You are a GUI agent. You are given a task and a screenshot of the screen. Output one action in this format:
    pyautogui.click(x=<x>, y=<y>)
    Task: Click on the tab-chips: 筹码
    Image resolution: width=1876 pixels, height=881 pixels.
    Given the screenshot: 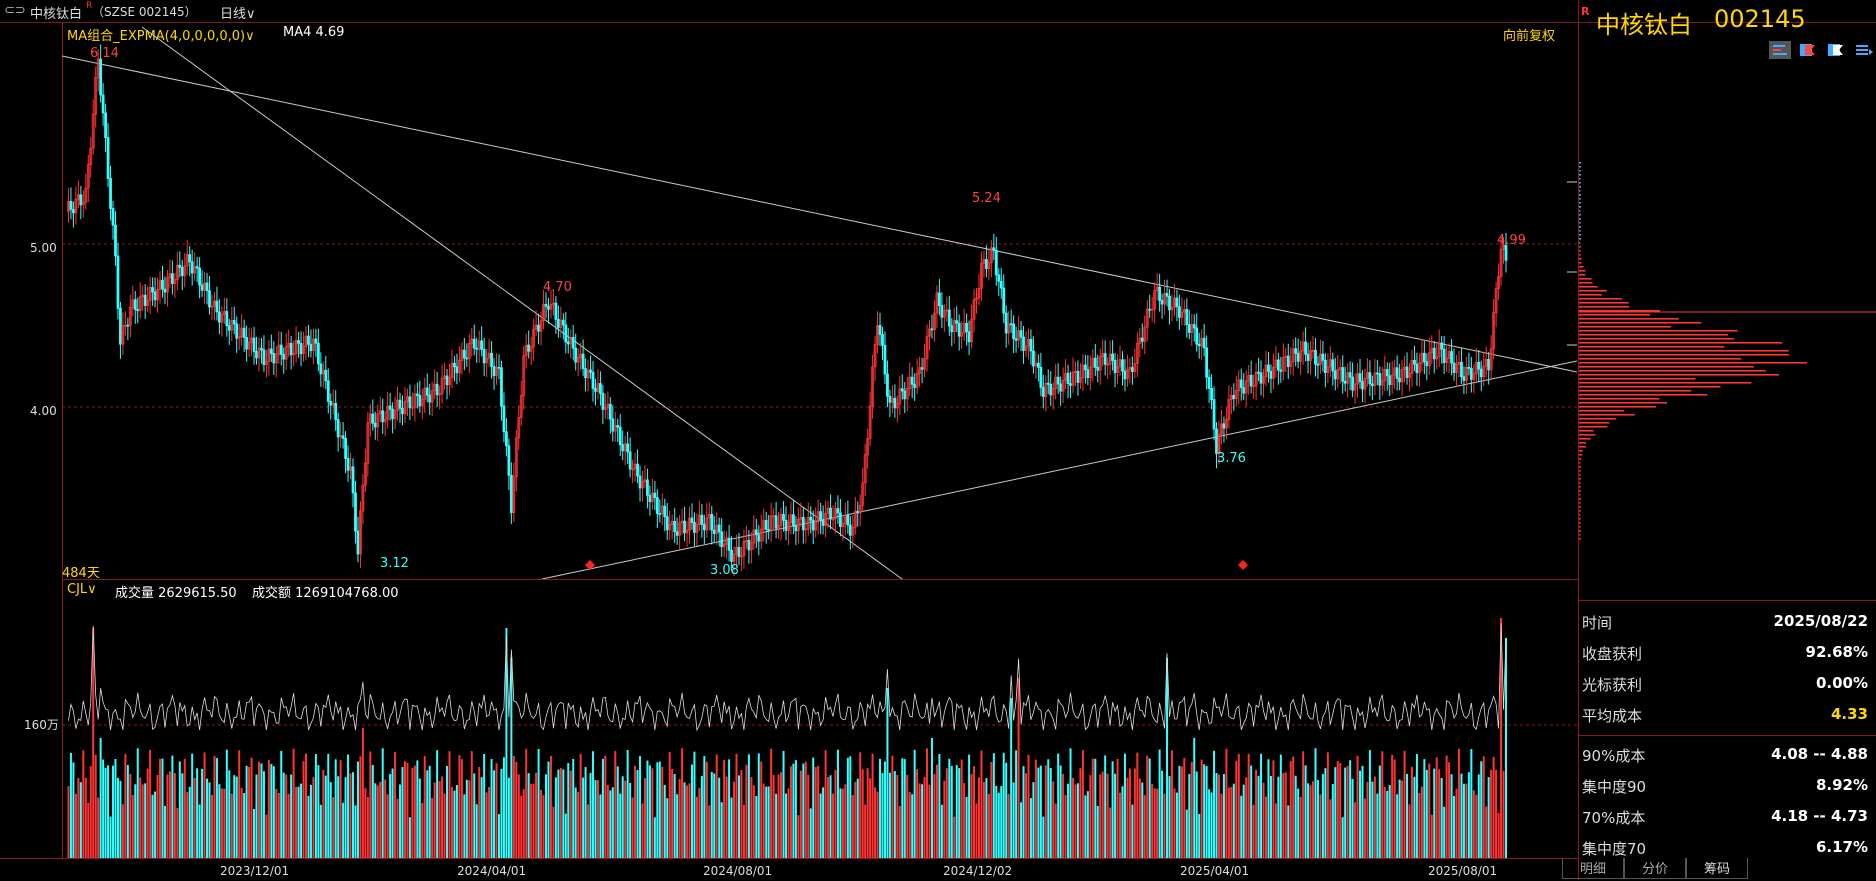 What is the action you would take?
    pyautogui.click(x=1717, y=868)
    